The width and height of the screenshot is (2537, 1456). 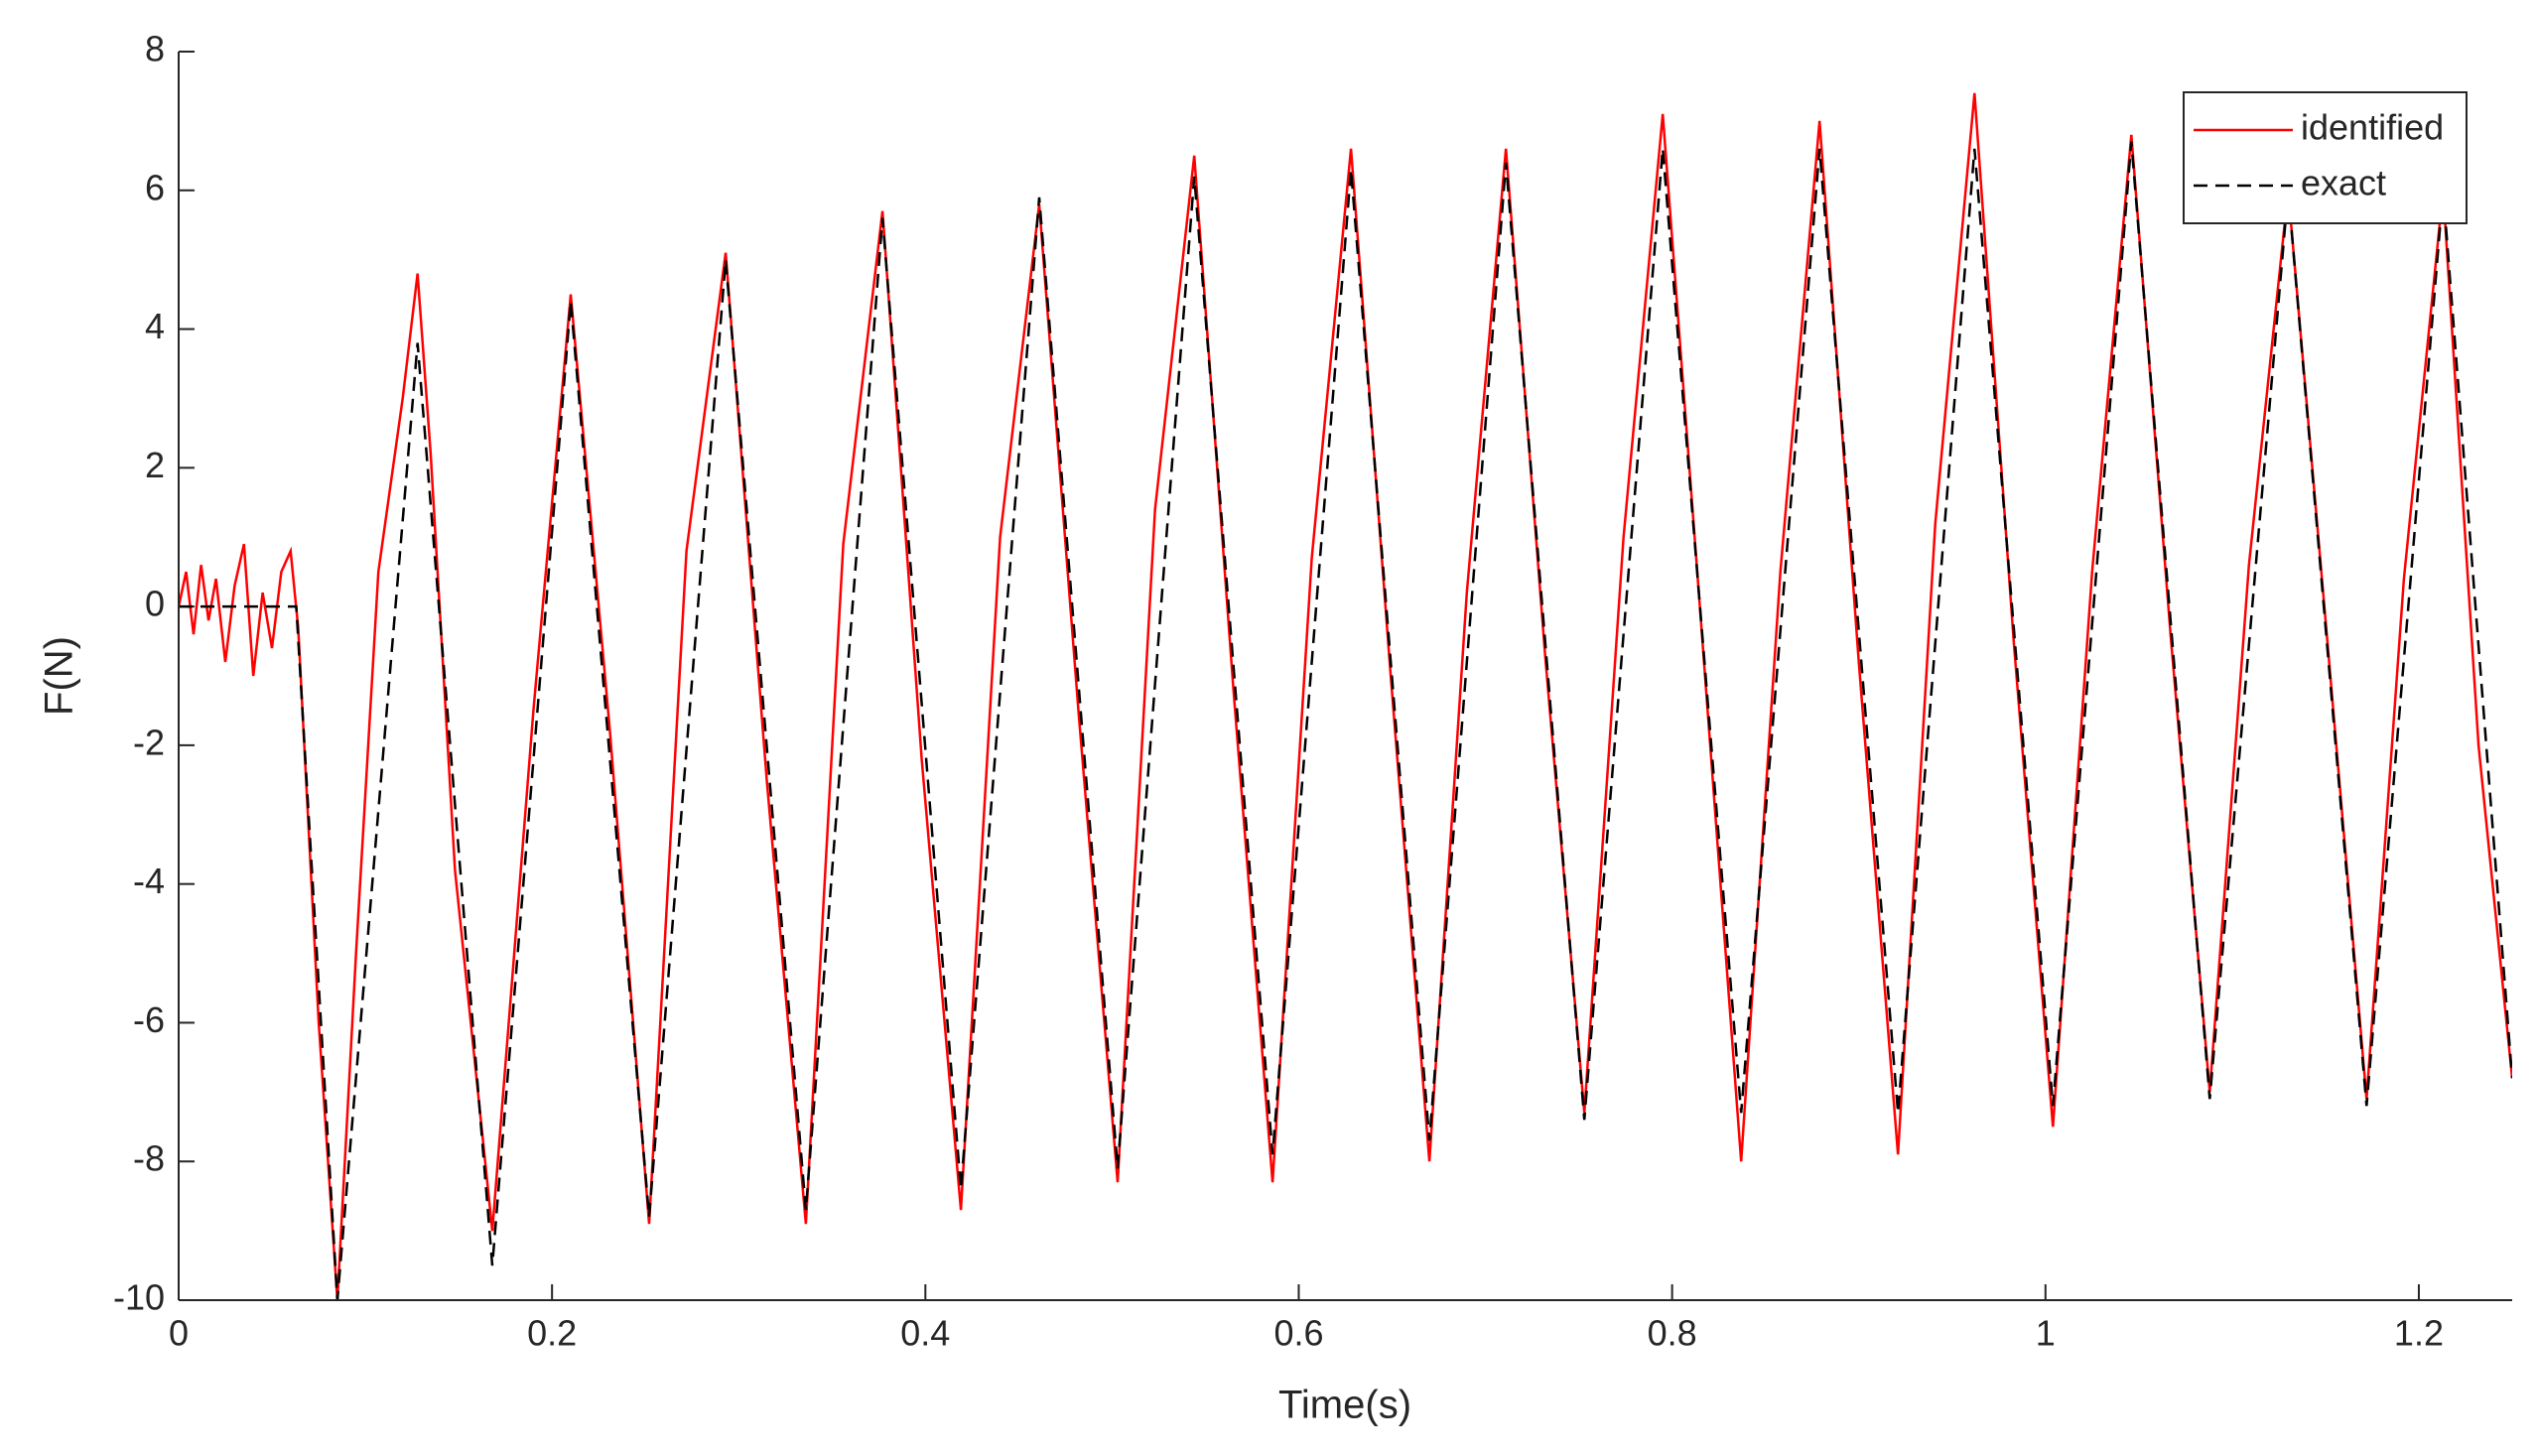 What do you see at coordinates (925, 1333) in the screenshot?
I see `x-tick-label: 0.4` at bounding box center [925, 1333].